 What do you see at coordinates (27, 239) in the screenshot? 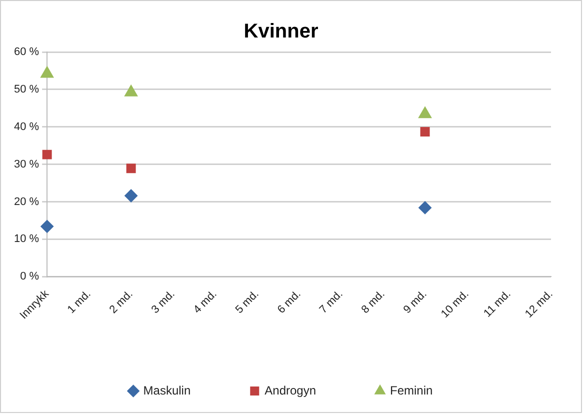
I see `y-tick-label: 10 %` at bounding box center [27, 239].